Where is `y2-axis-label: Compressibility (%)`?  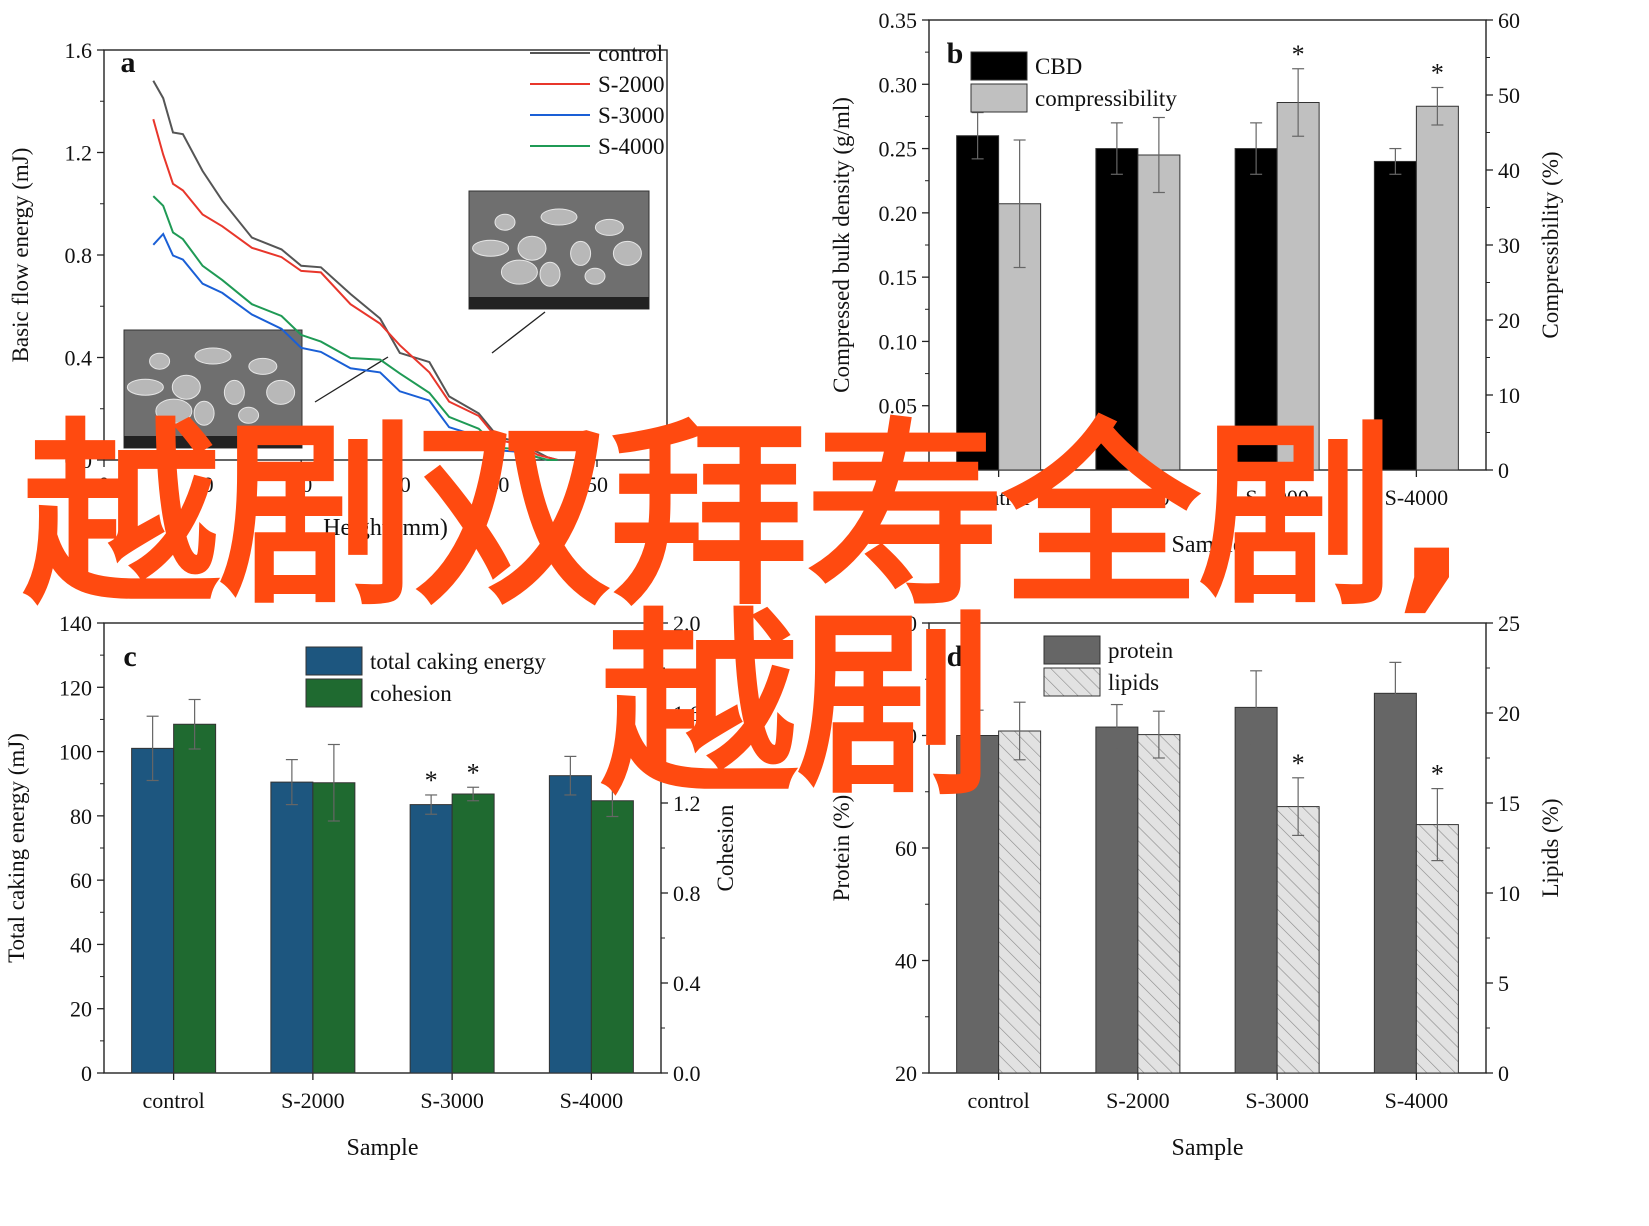 y2-axis-label: Compressibility (%) is located at coordinates (1550, 244).